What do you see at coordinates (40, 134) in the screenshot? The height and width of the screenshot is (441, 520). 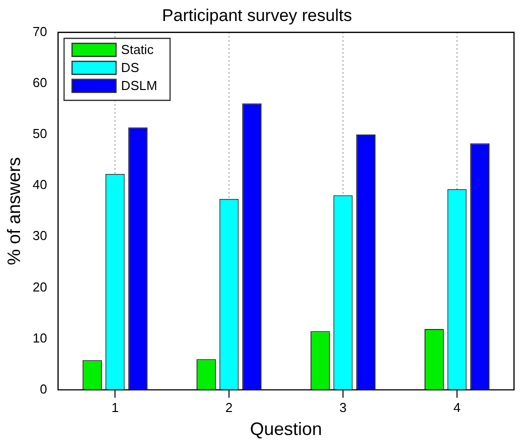 I see `y-tick-label: 50` at bounding box center [40, 134].